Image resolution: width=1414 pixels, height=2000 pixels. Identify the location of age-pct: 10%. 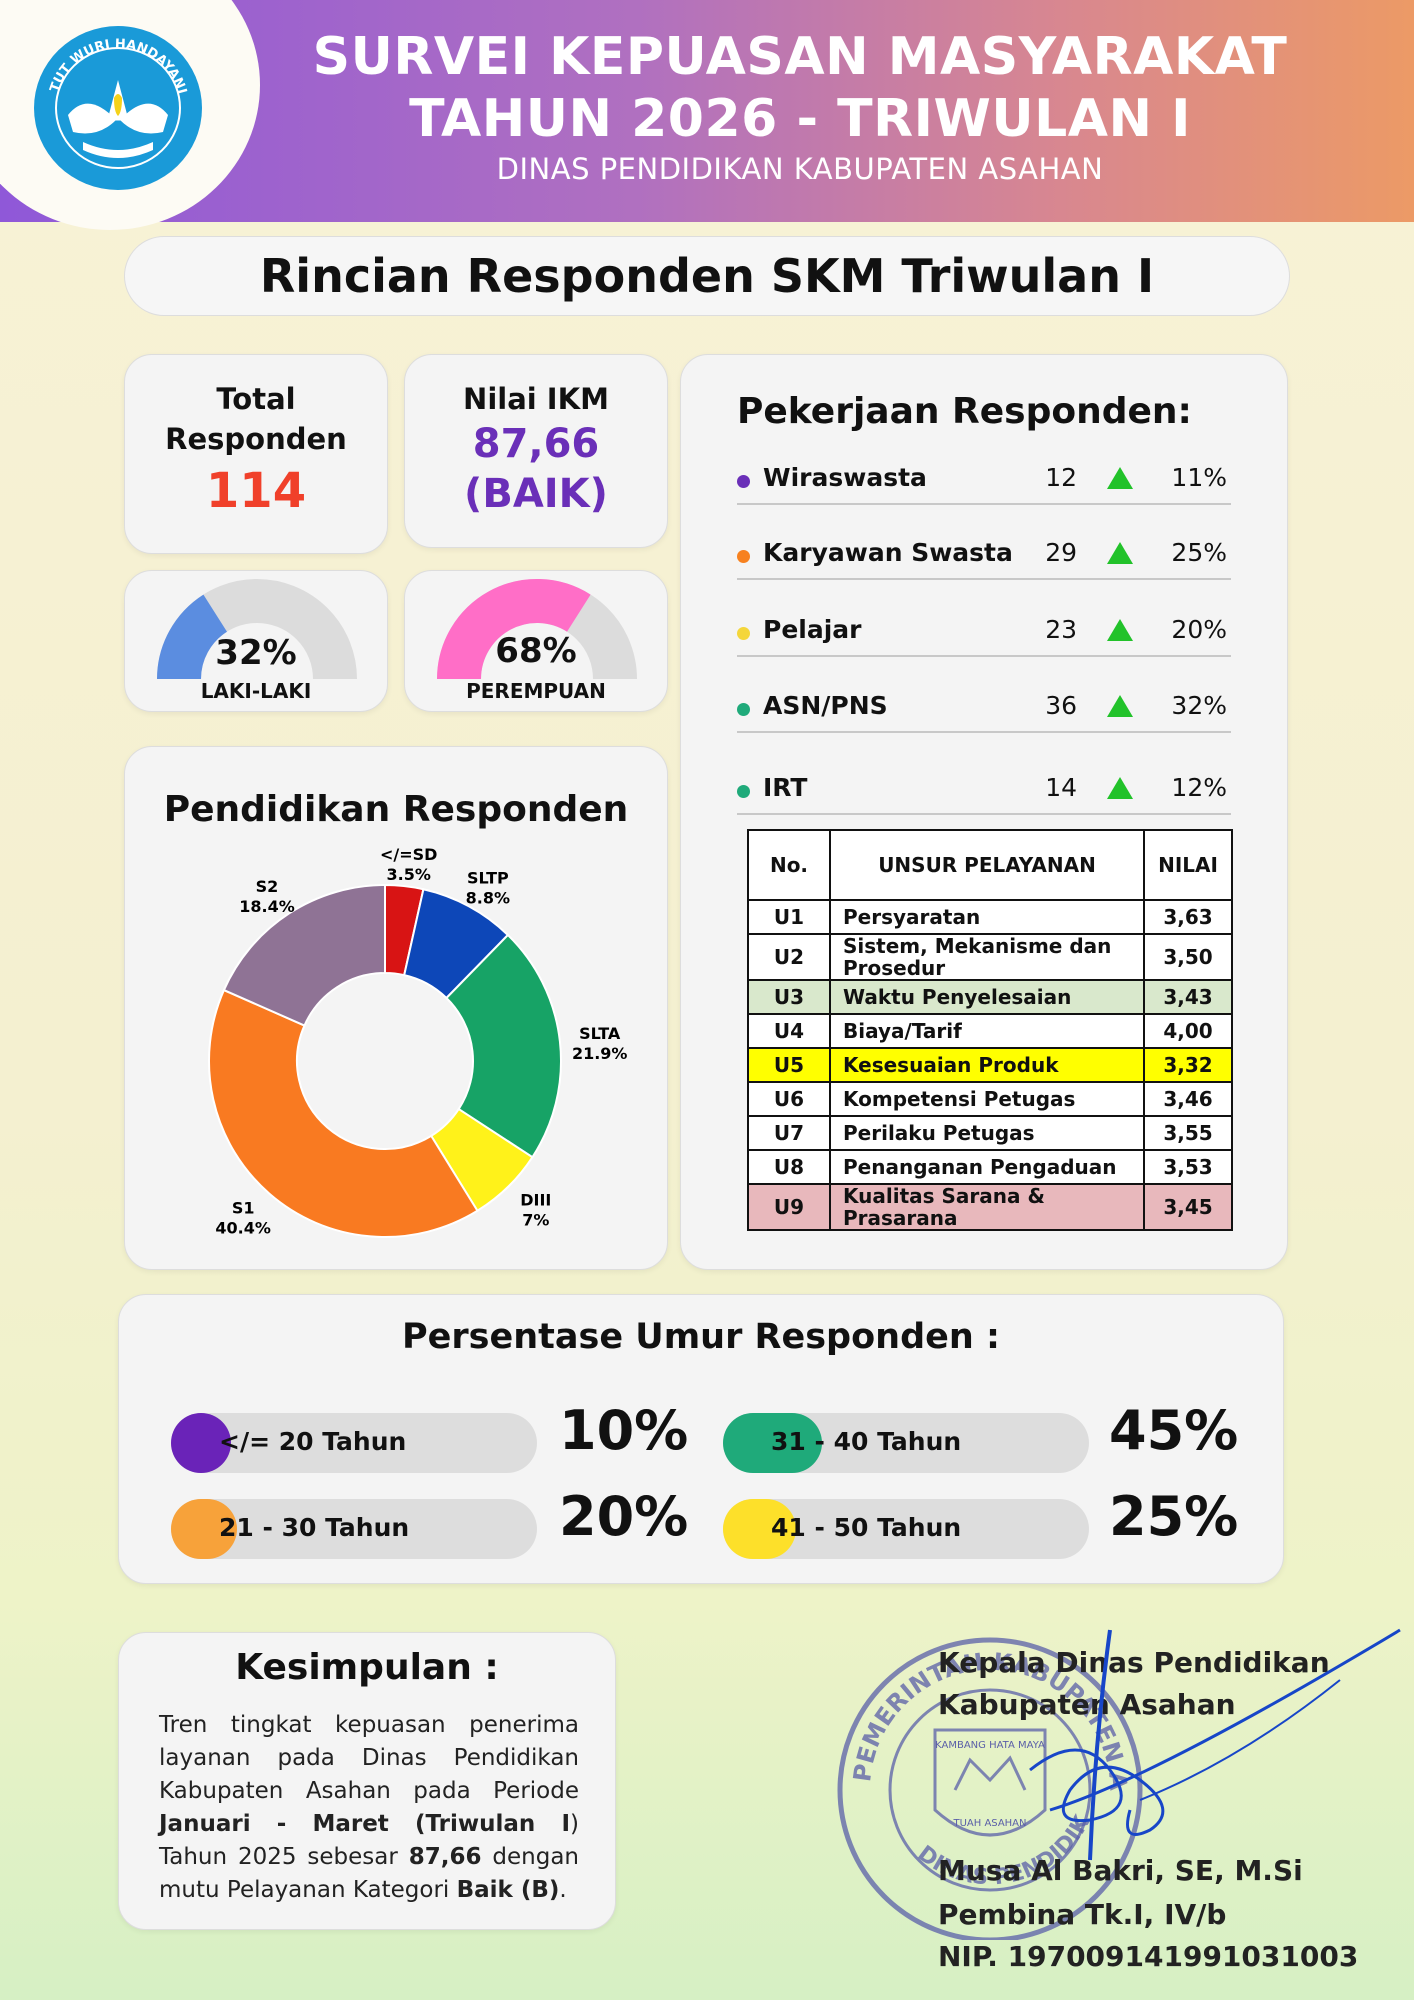
(624, 1430).